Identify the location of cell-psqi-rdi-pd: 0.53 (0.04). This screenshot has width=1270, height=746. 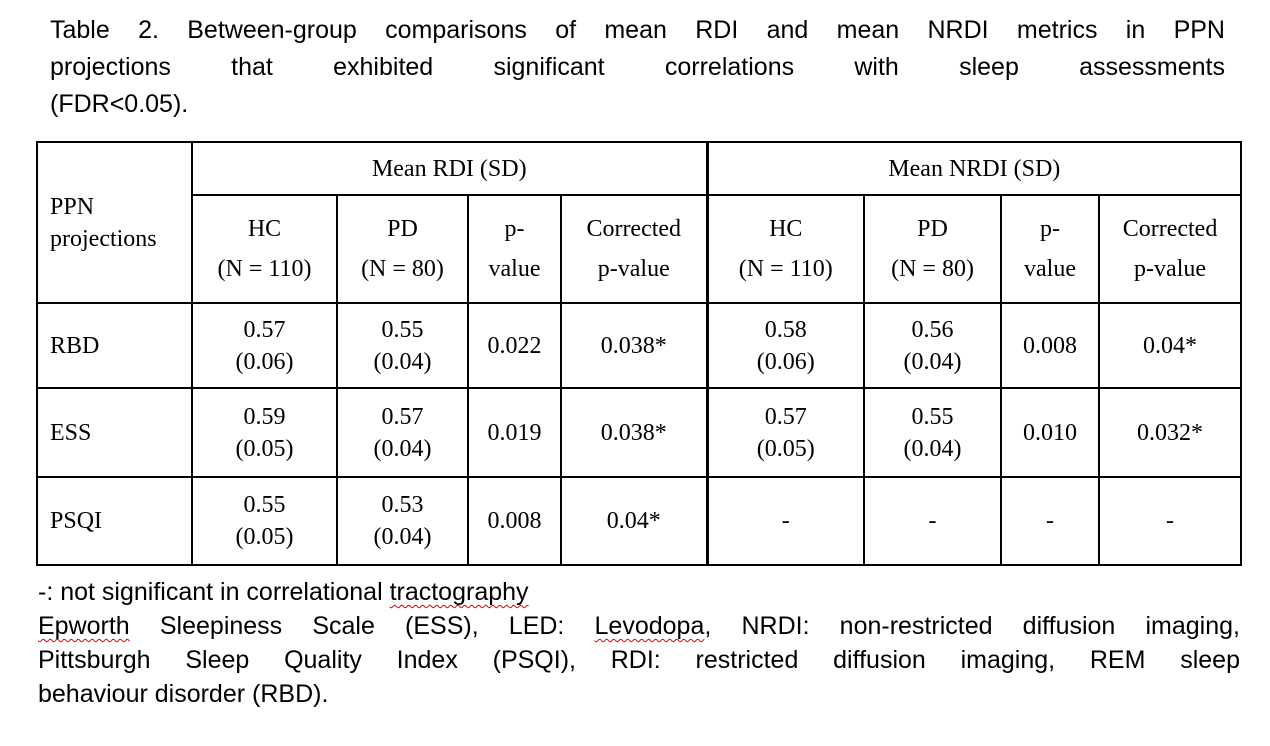
(402, 521).